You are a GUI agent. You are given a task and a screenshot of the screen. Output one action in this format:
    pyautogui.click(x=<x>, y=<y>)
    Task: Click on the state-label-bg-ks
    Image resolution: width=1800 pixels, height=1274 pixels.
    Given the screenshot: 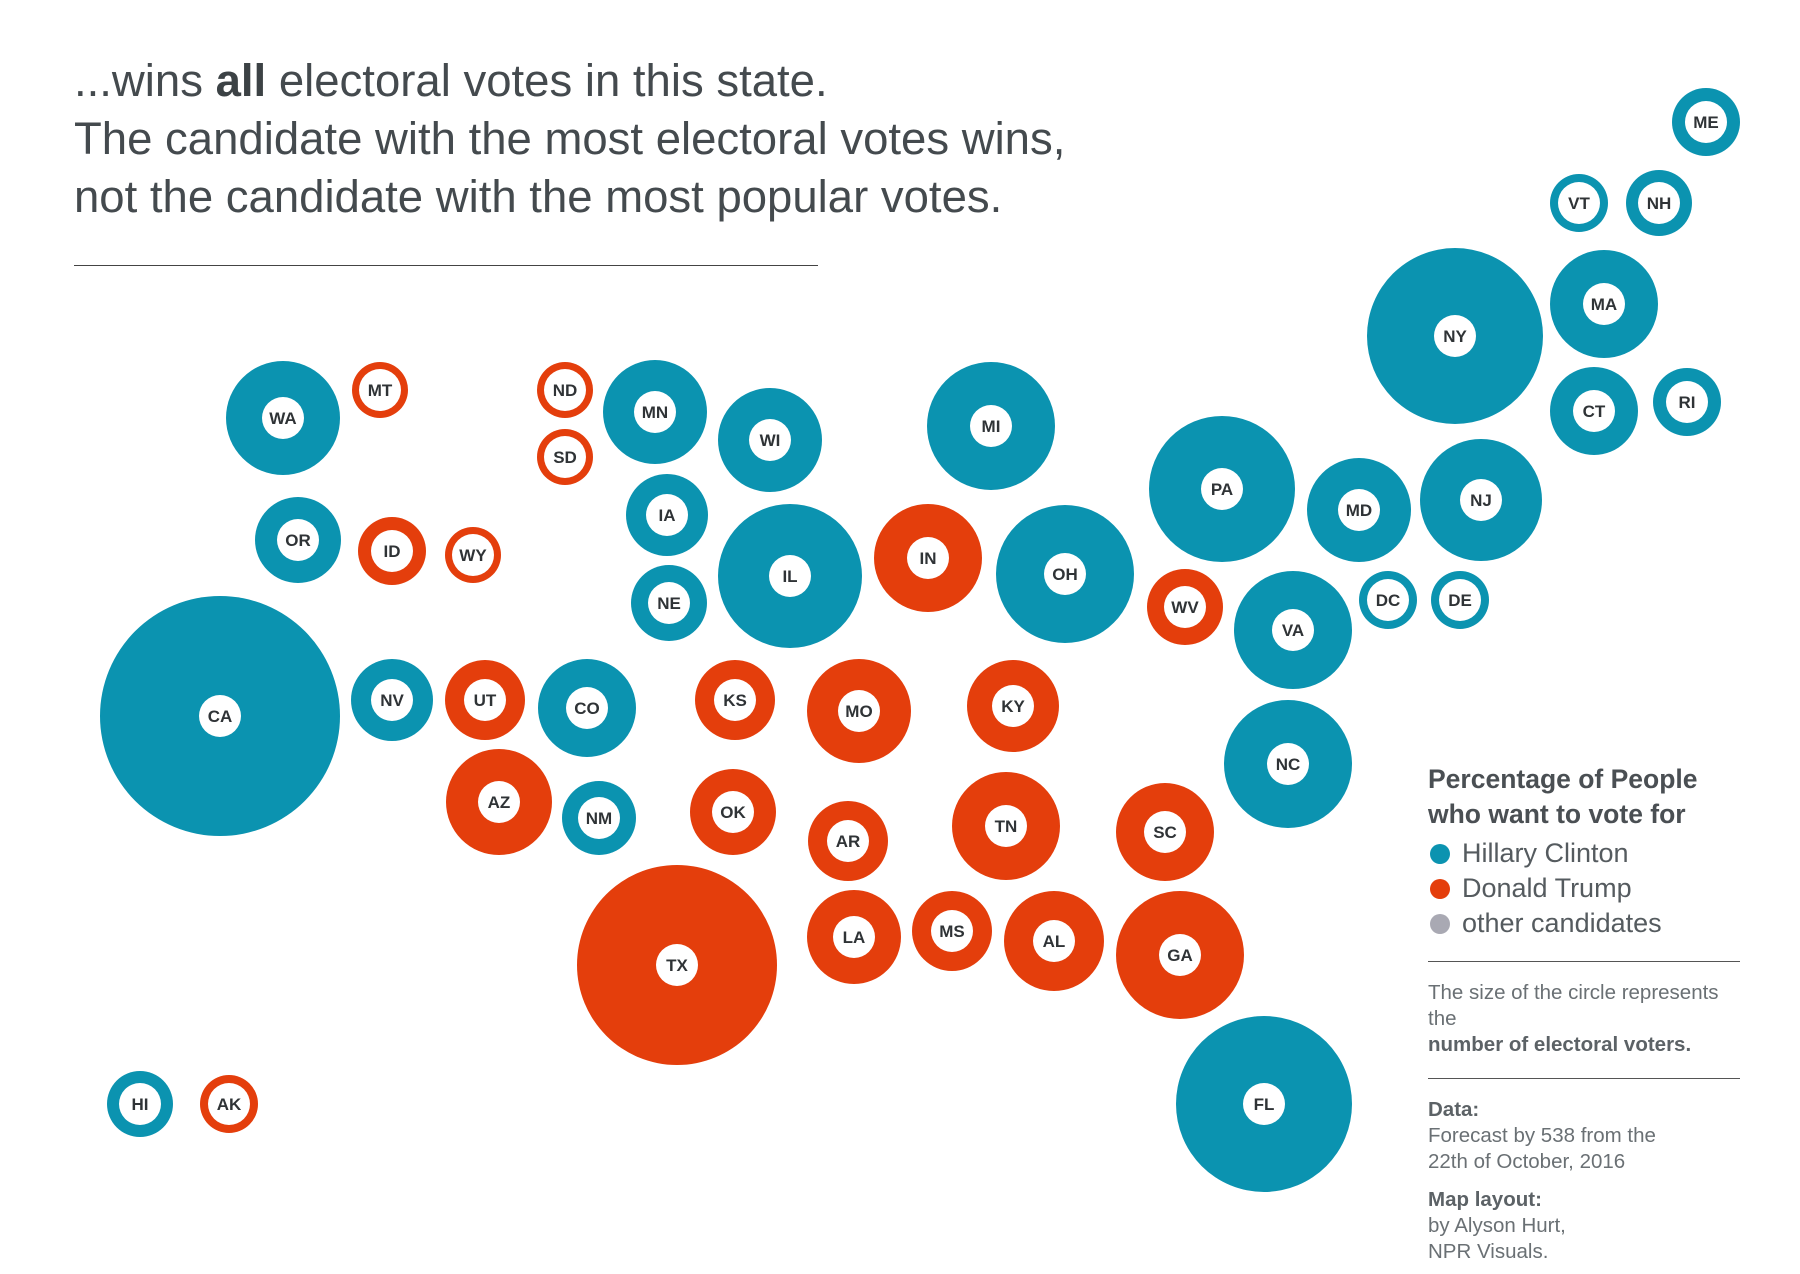 What is the action you would take?
    pyautogui.click(x=735, y=700)
    